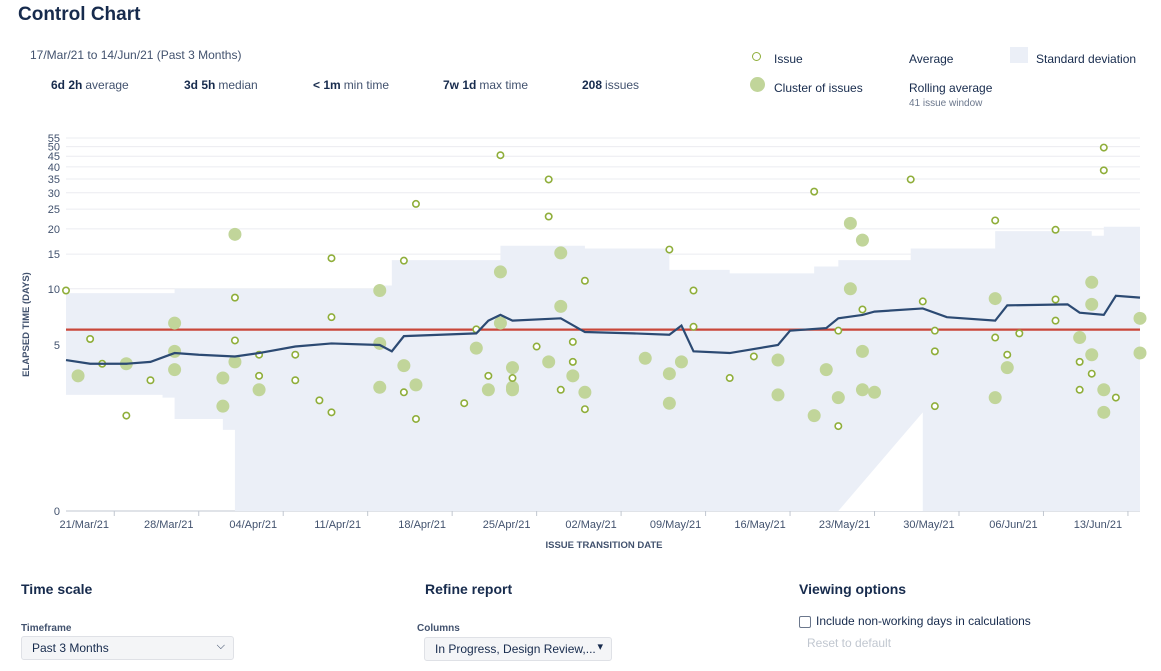 Image resolution: width=1161 pixels, height=671 pixels. I want to click on legend-average: Average, so click(931, 59).